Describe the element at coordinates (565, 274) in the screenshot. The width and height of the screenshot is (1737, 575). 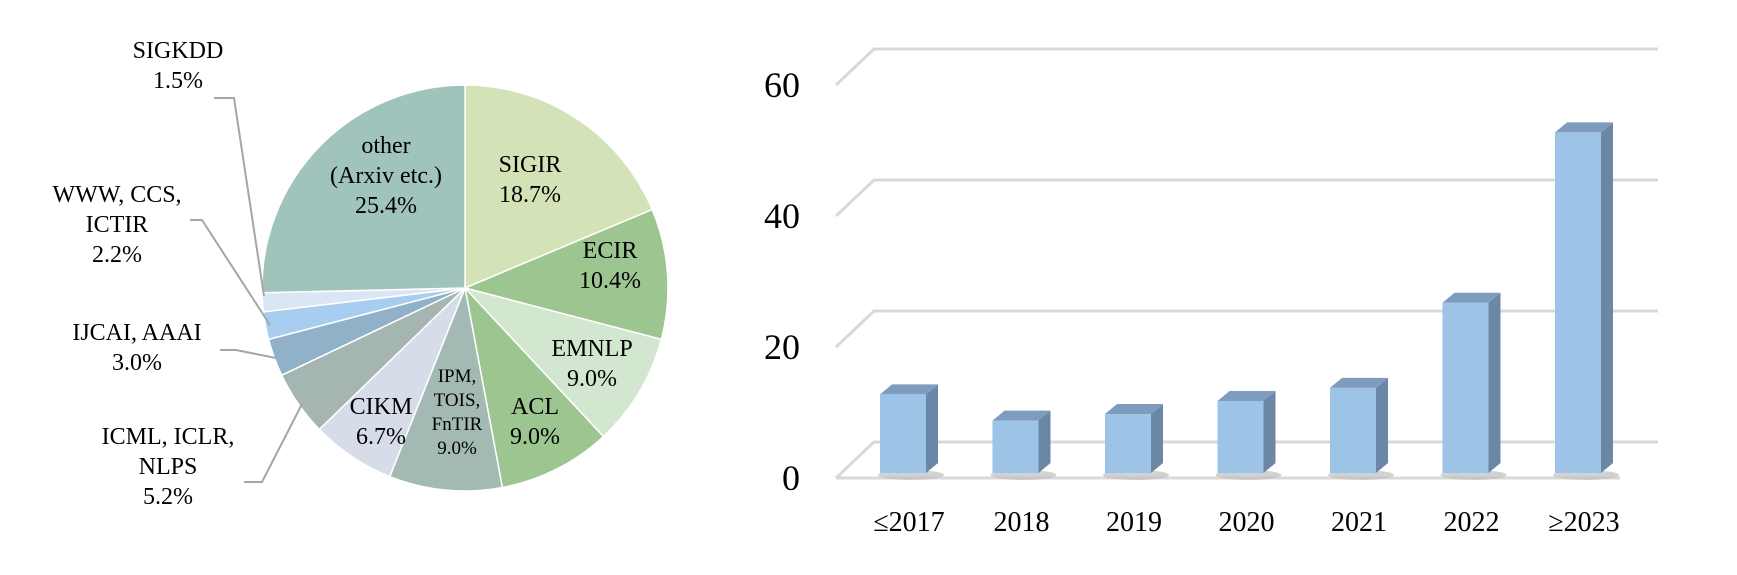
I see `pie-slice-ecir` at that location.